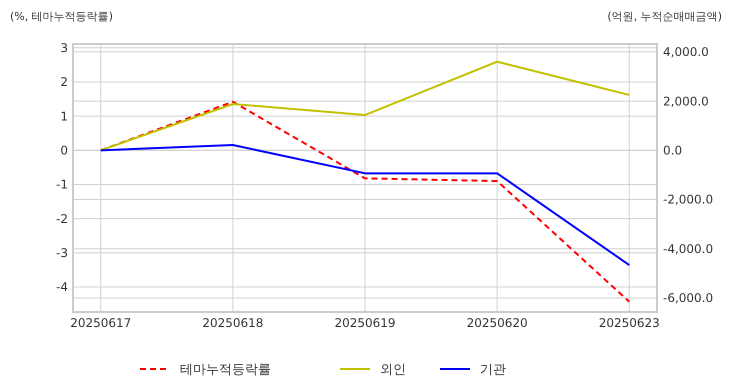 The width and height of the screenshot is (732, 392). I want to click on y2-tick-label: 0.0, so click(672, 151).